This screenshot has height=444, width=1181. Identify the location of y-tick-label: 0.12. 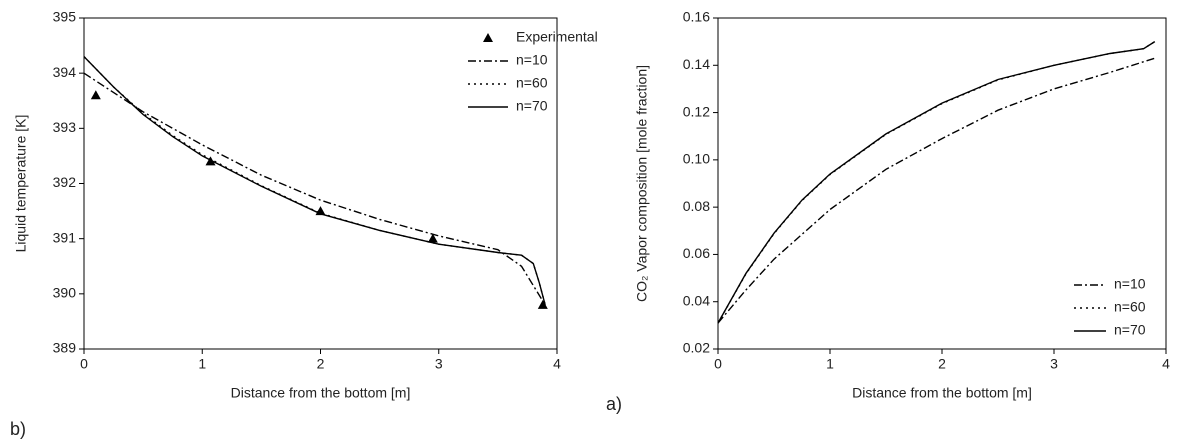
(696, 111).